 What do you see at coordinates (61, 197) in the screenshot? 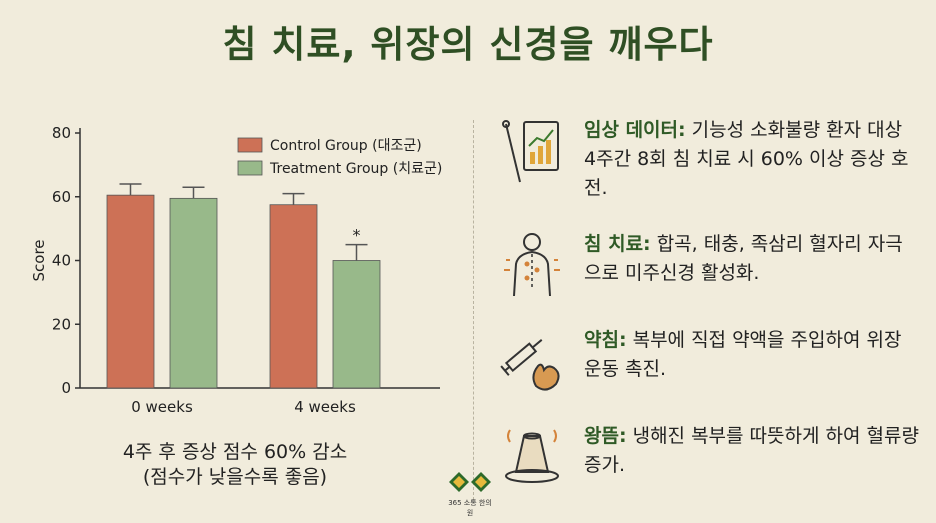
I see `y-tick-label: 60` at bounding box center [61, 197].